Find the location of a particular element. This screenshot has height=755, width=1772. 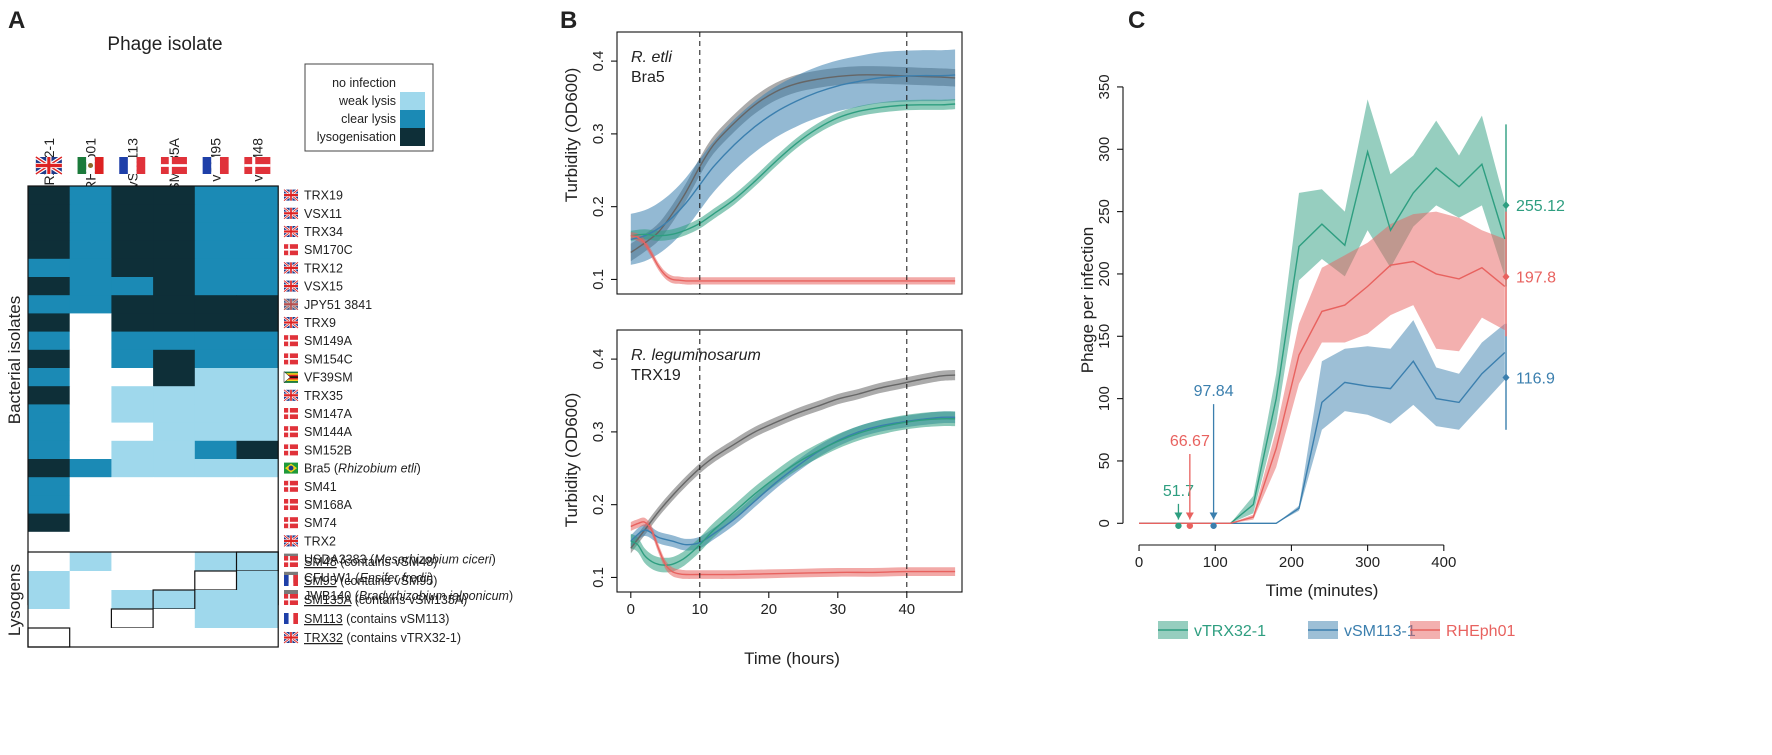

bacteria-label: VSX15 is located at coordinates (323, 287).